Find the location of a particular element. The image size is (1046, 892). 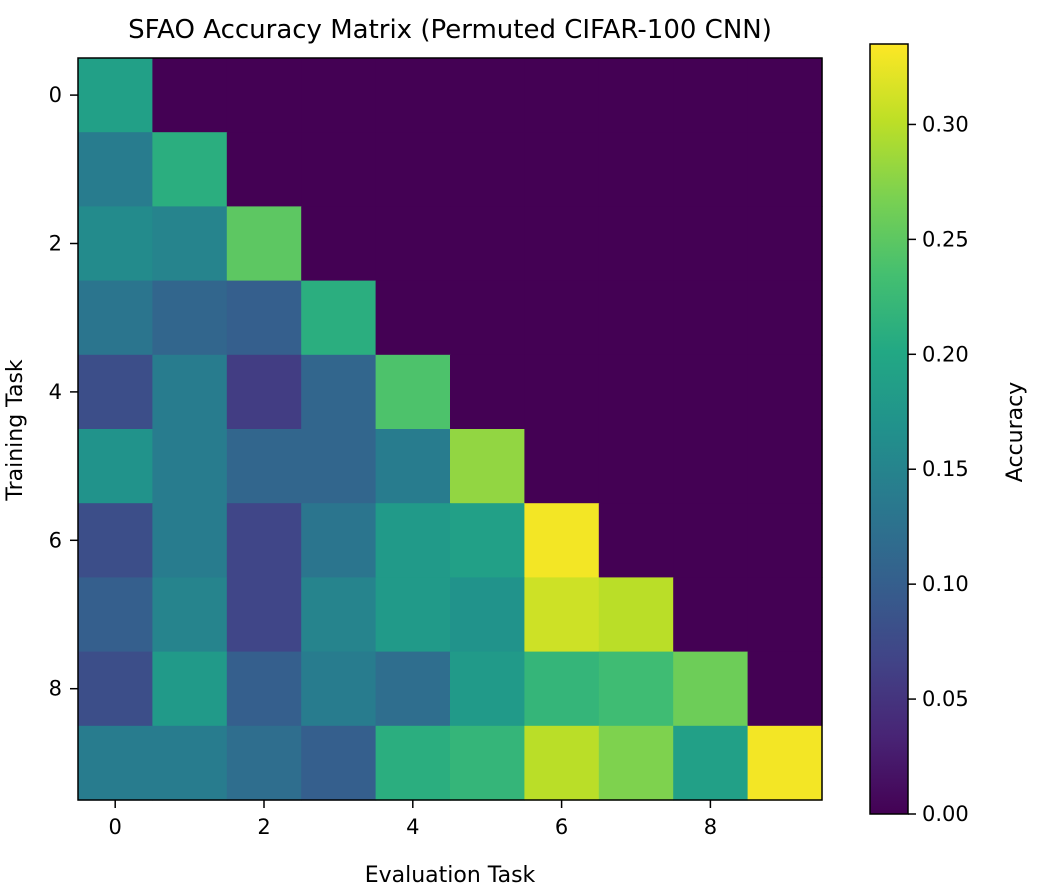

heatmap-cell-r2-c3 is located at coordinates (339, 244).